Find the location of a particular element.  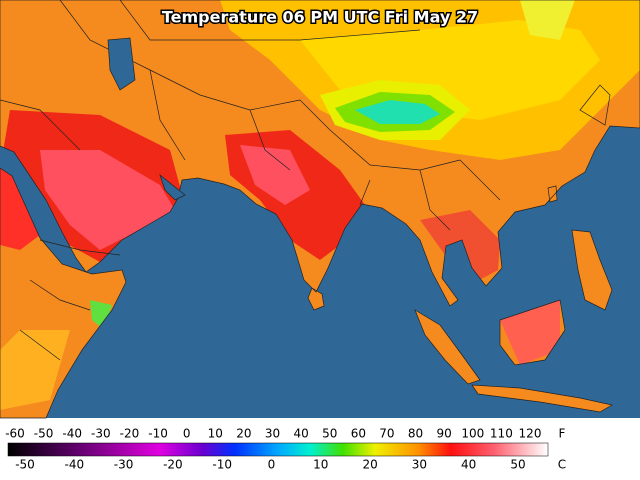

celsius-unit: C is located at coordinates (562, 465).